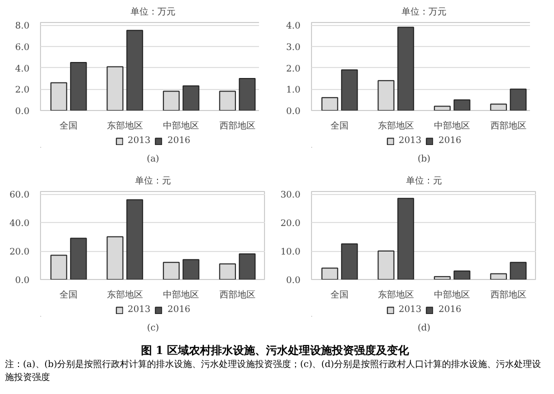 Image resolution: width=554 pixels, height=394 pixels. I want to click on text: 注：(a)、(b)分别是按照行政村计算的排水设施、污水处理设施投资强度；(c)、(d)分别是按照行政村人口计算的排水设施、污水处理设施投资强度, so click(273, 372).